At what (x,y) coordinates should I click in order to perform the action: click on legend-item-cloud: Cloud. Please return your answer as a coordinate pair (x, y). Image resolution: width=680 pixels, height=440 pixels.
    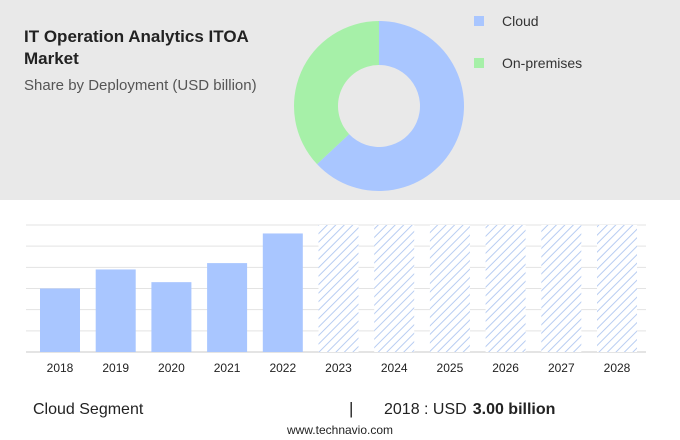
    Looking at the image, I should click on (528, 22).